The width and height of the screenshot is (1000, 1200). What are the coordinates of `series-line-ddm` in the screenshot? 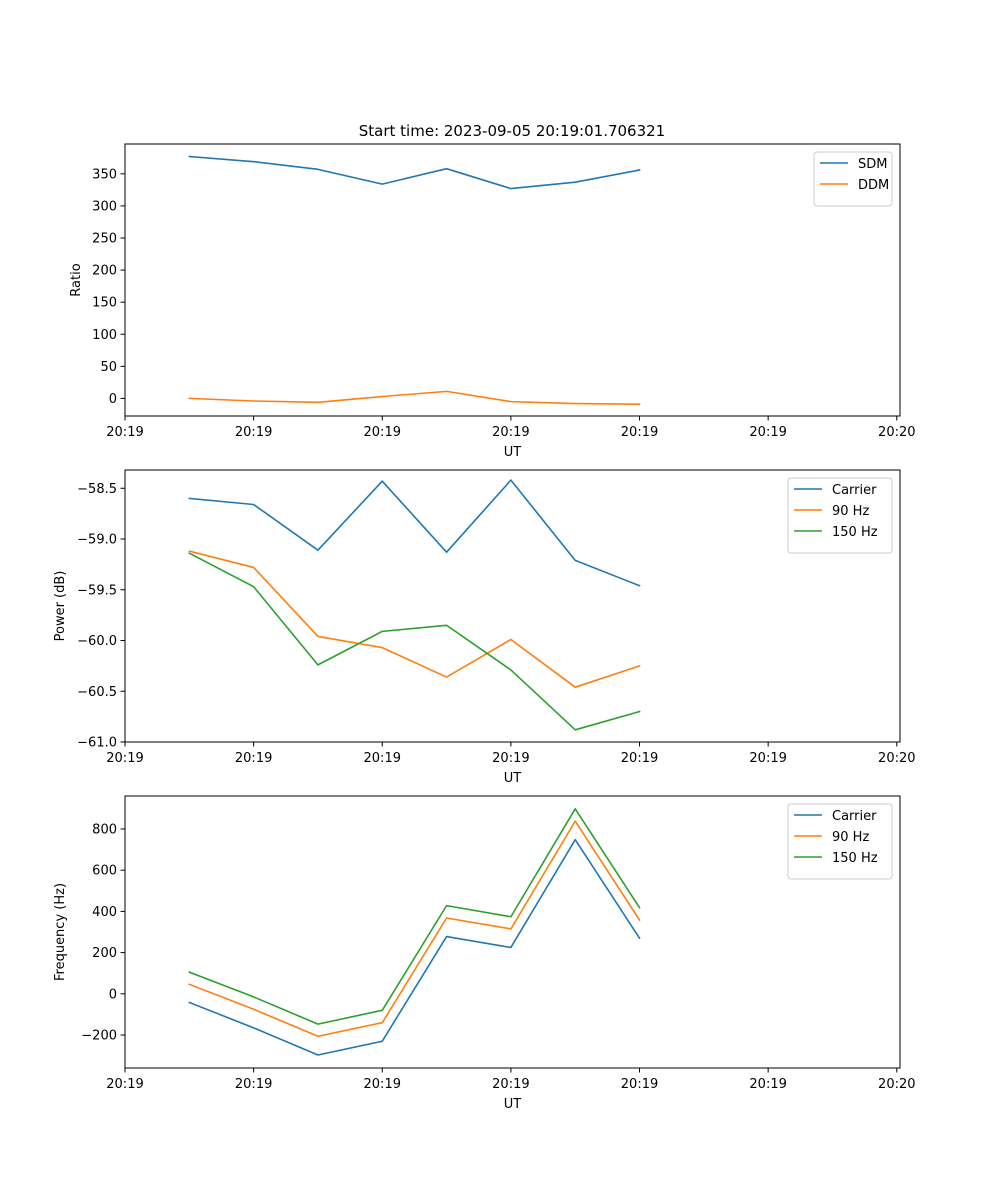 It's located at (414, 397).